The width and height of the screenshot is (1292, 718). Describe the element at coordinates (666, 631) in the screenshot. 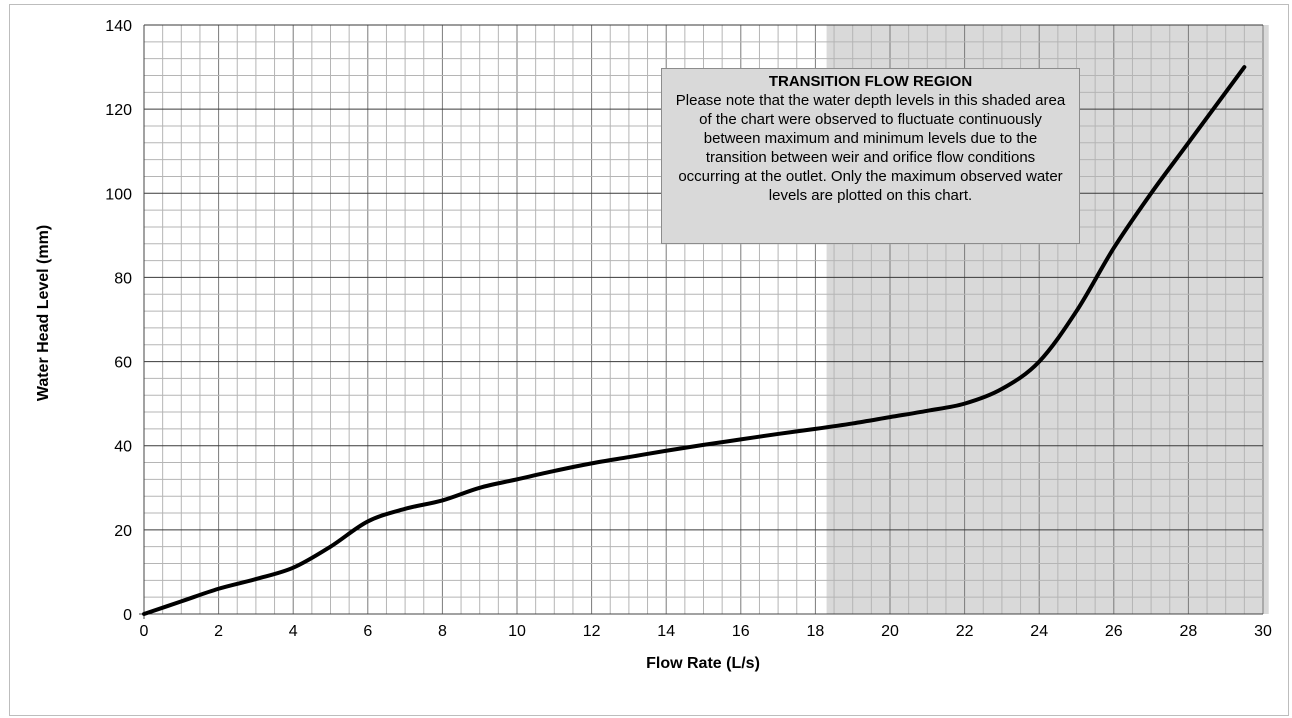

I see `x-tick-label: 14` at that location.